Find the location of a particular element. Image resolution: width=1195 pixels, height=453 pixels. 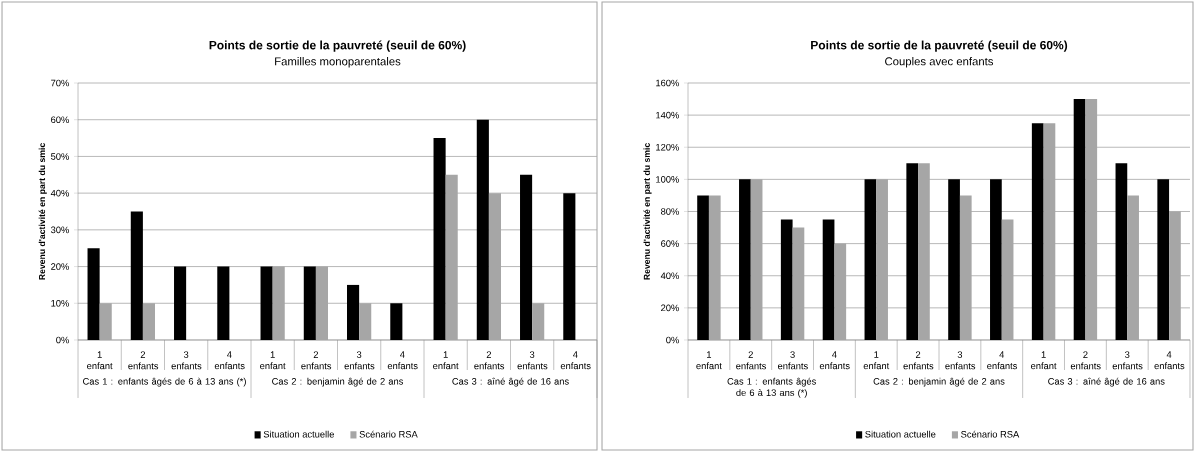

y-tick-label: 30% is located at coordinates (59, 230).